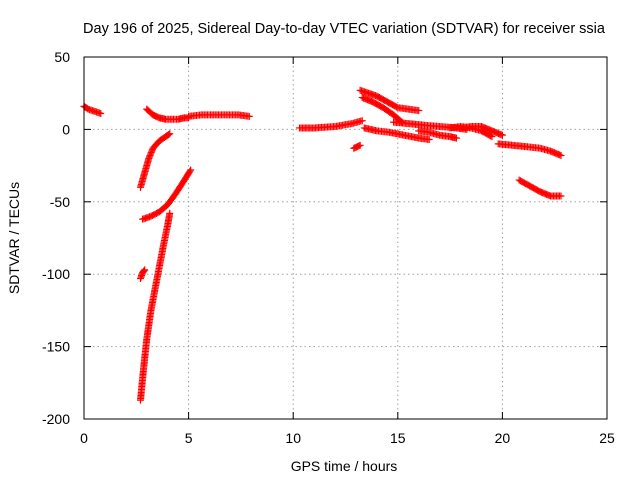 The width and height of the screenshot is (640, 480). I want to click on y-axis-label: SDTVAR / TECUs, so click(14, 238).